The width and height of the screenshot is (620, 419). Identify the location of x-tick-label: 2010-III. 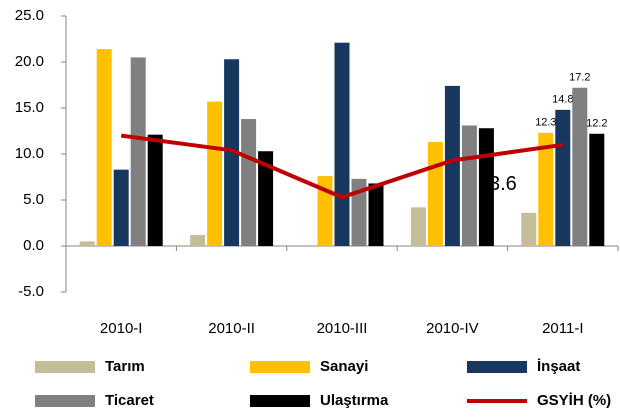
(342, 328).